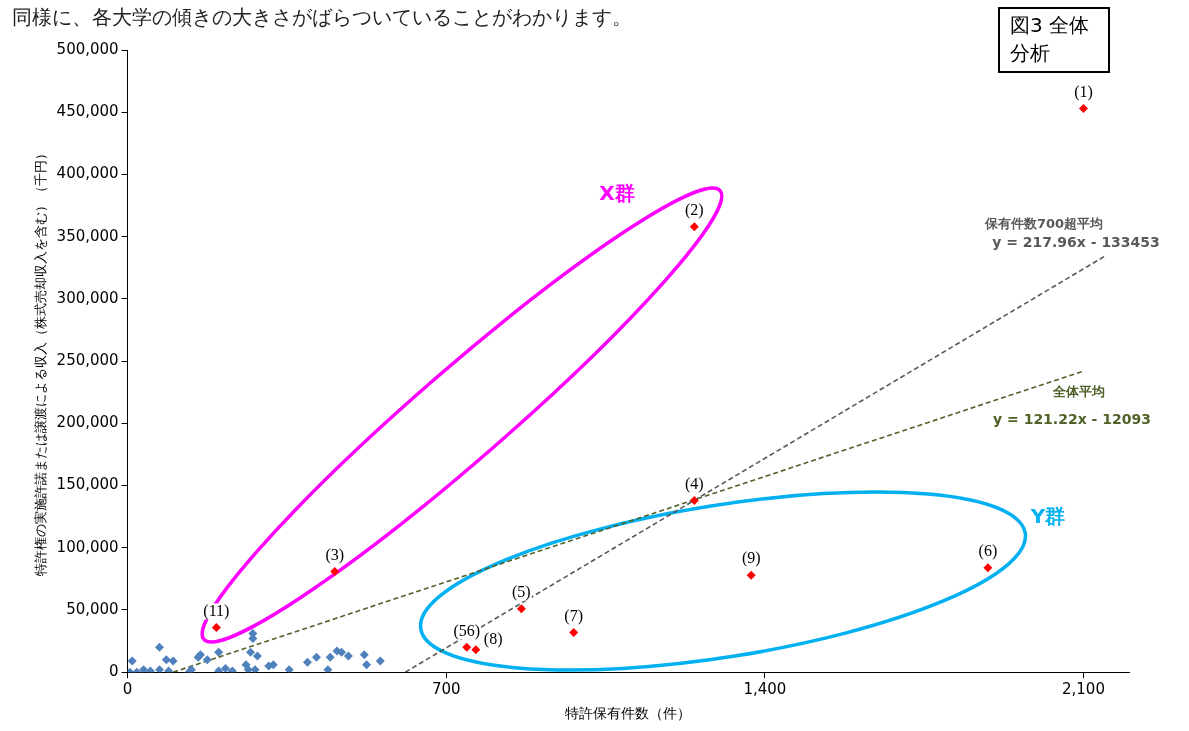 This screenshot has width=1189, height=731. I want to click on chart-subtitle: 同様に、各大学の傾きの大きさがばらついていることがわかります。, so click(322, 17).